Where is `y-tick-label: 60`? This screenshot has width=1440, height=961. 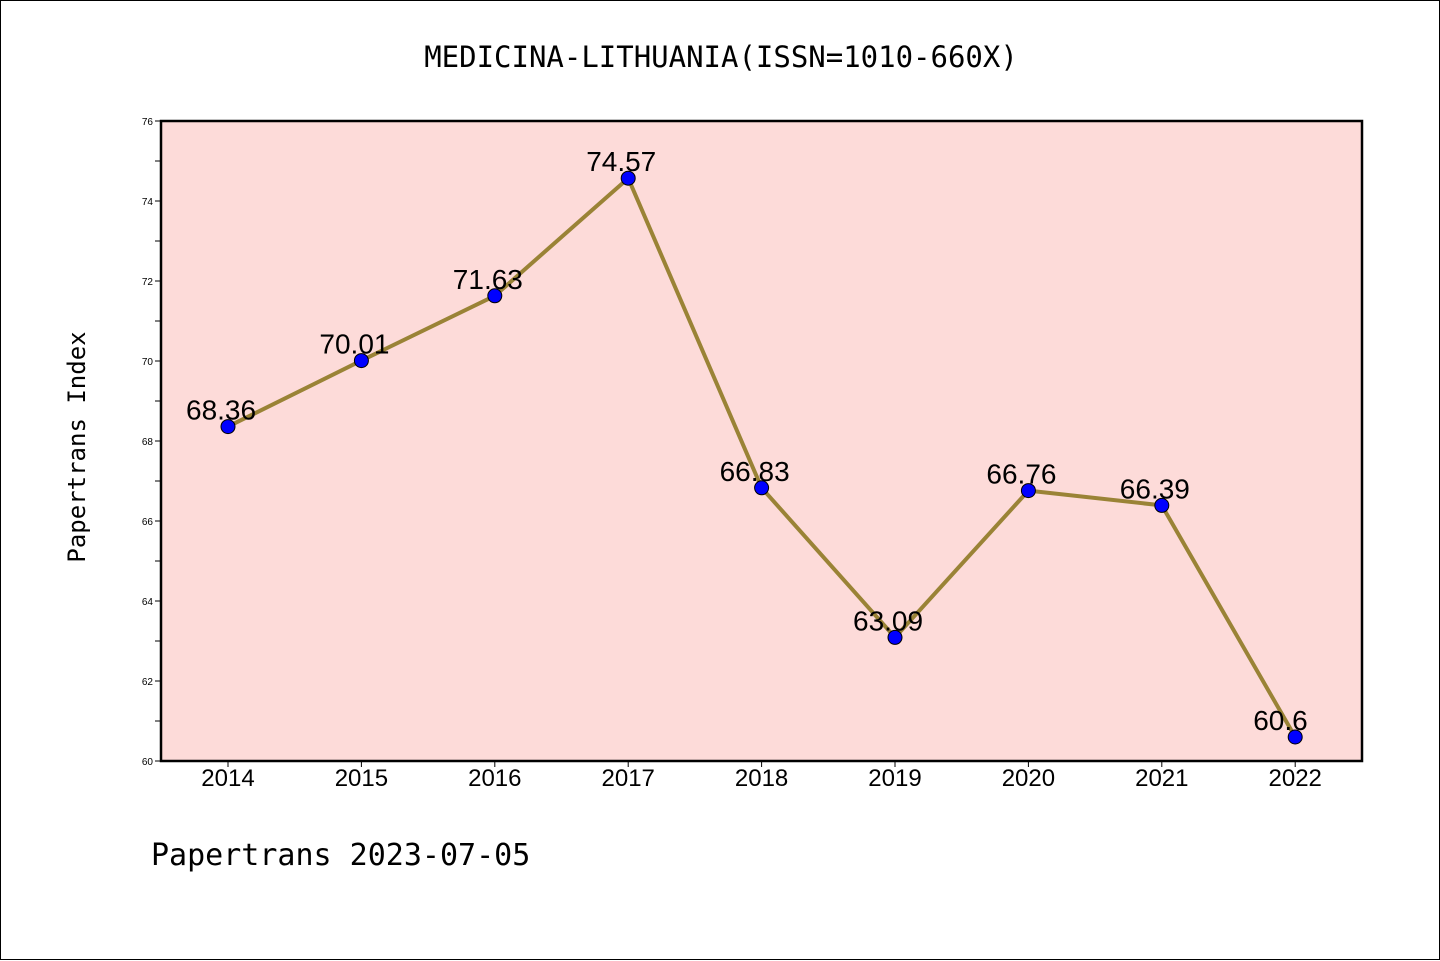 y-tick-label: 60 is located at coordinates (148, 762).